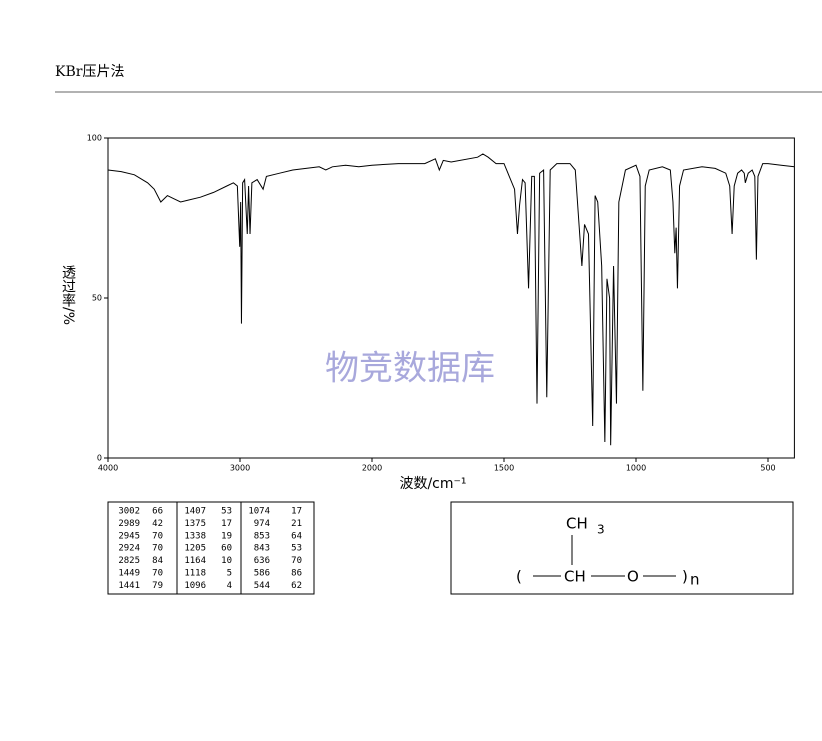  I want to click on watermark: 物竞数据库, so click(410, 369).